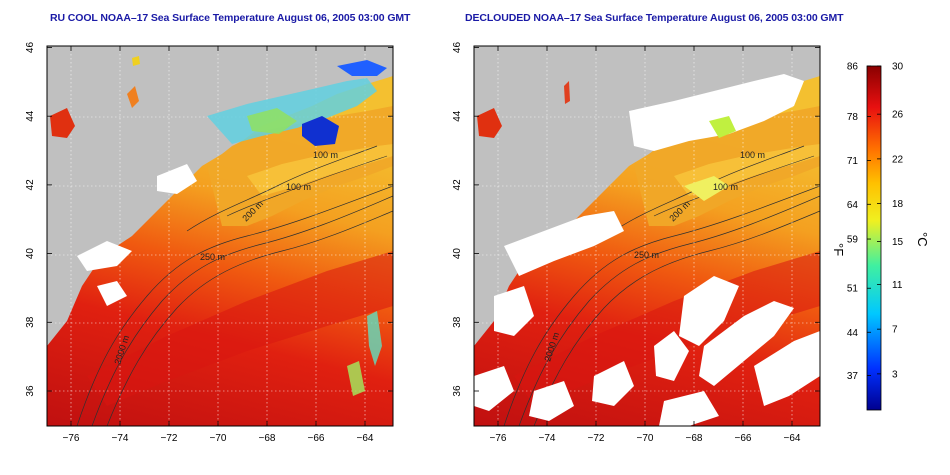 The image size is (950, 475). What do you see at coordinates (457, 254) in the screenshot?
I see `right-y-tick-label: 40` at bounding box center [457, 254].